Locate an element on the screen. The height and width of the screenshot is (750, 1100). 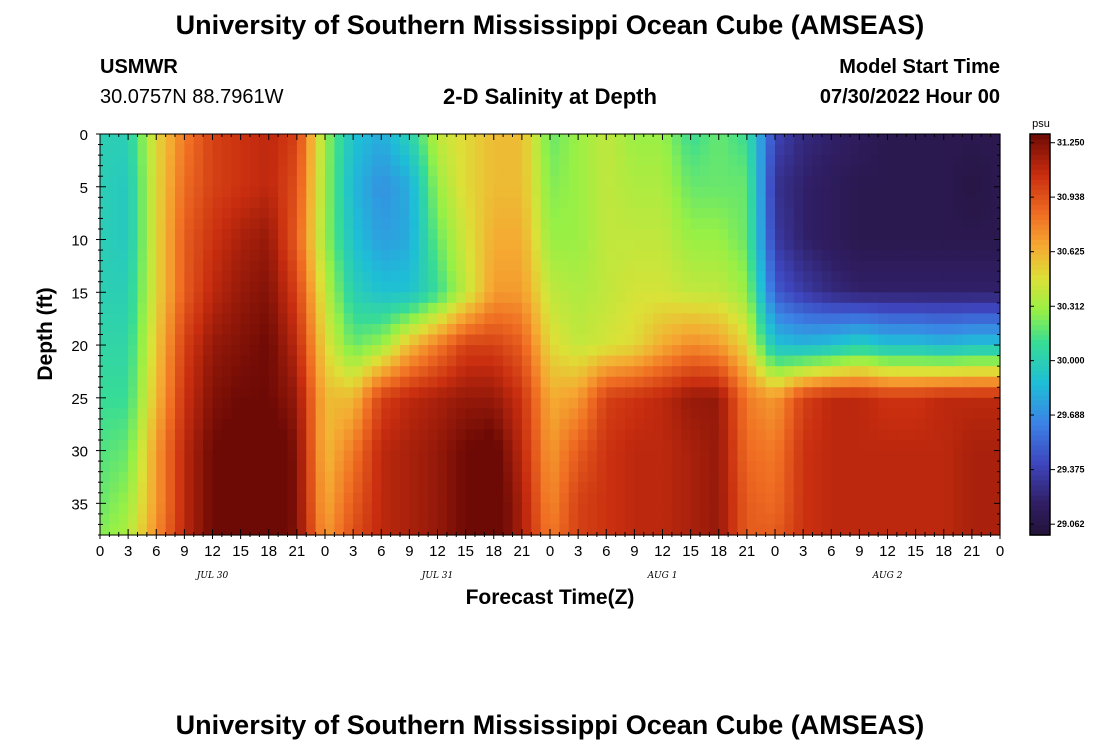
colorbar-segment is located at coordinates (1040, 327).